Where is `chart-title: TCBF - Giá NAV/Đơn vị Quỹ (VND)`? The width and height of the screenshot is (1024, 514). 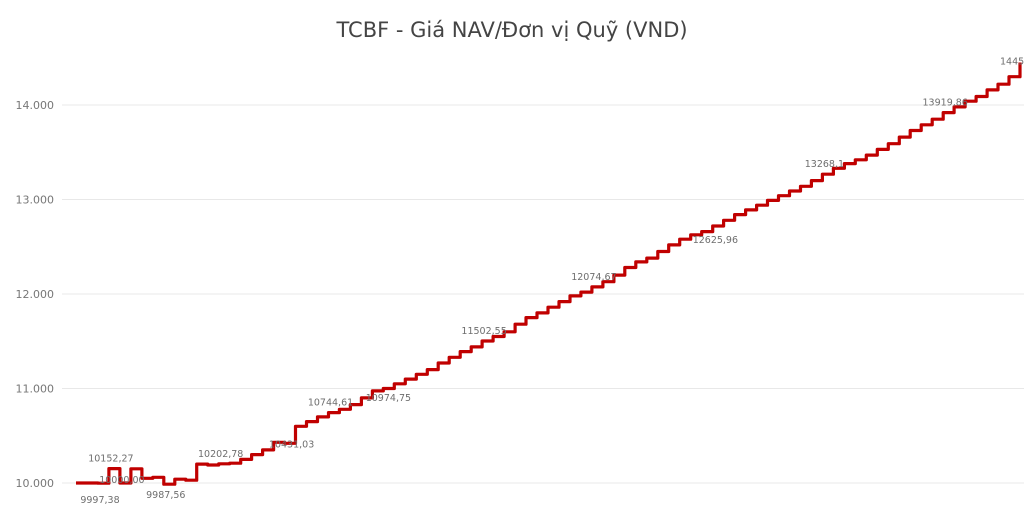 chart-title: TCBF - Giá NAV/Đơn vị Quỹ (VND) is located at coordinates (512, 30).